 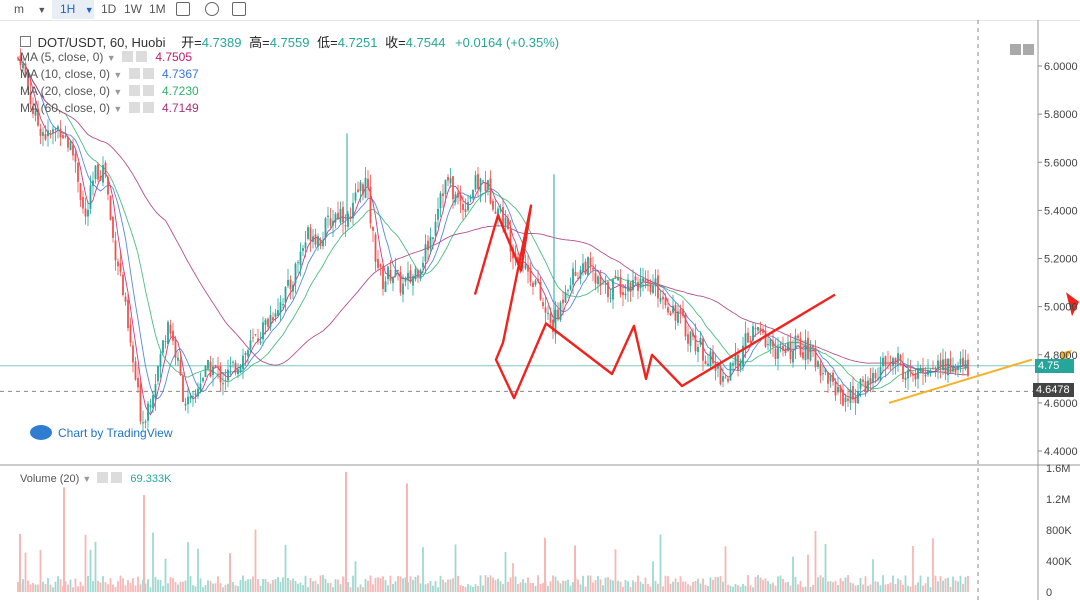 I want to click on tradingview-watermark: Chart by TradingView, so click(x=101, y=432).